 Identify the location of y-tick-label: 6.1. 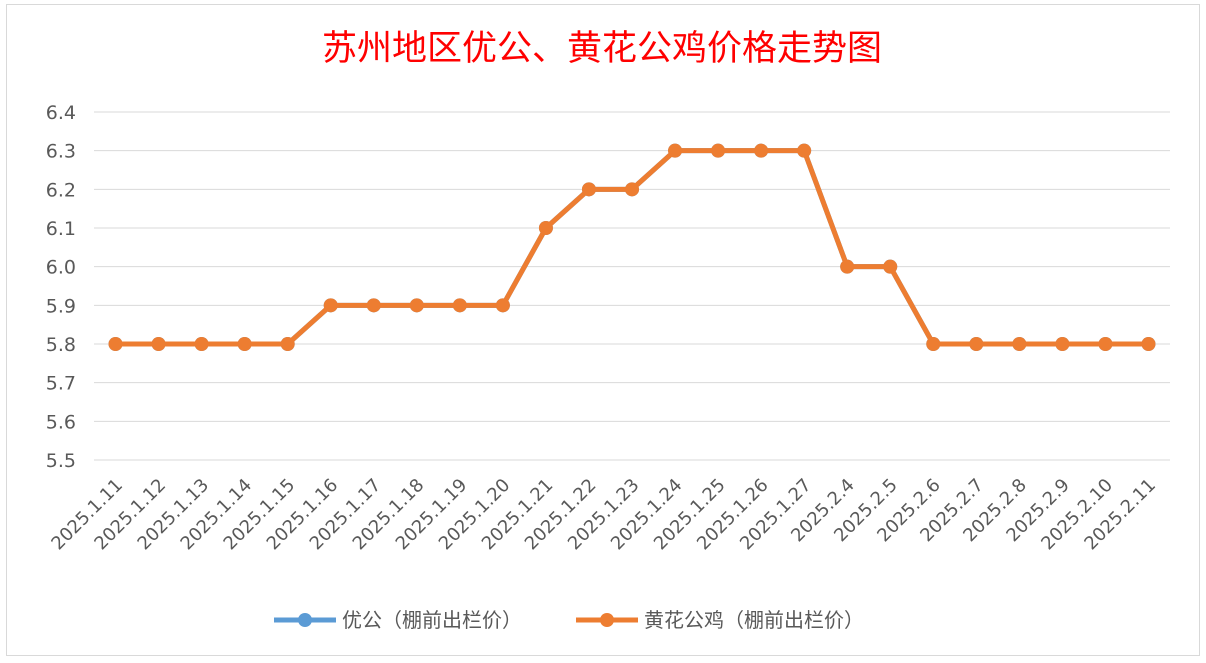
(61, 229).